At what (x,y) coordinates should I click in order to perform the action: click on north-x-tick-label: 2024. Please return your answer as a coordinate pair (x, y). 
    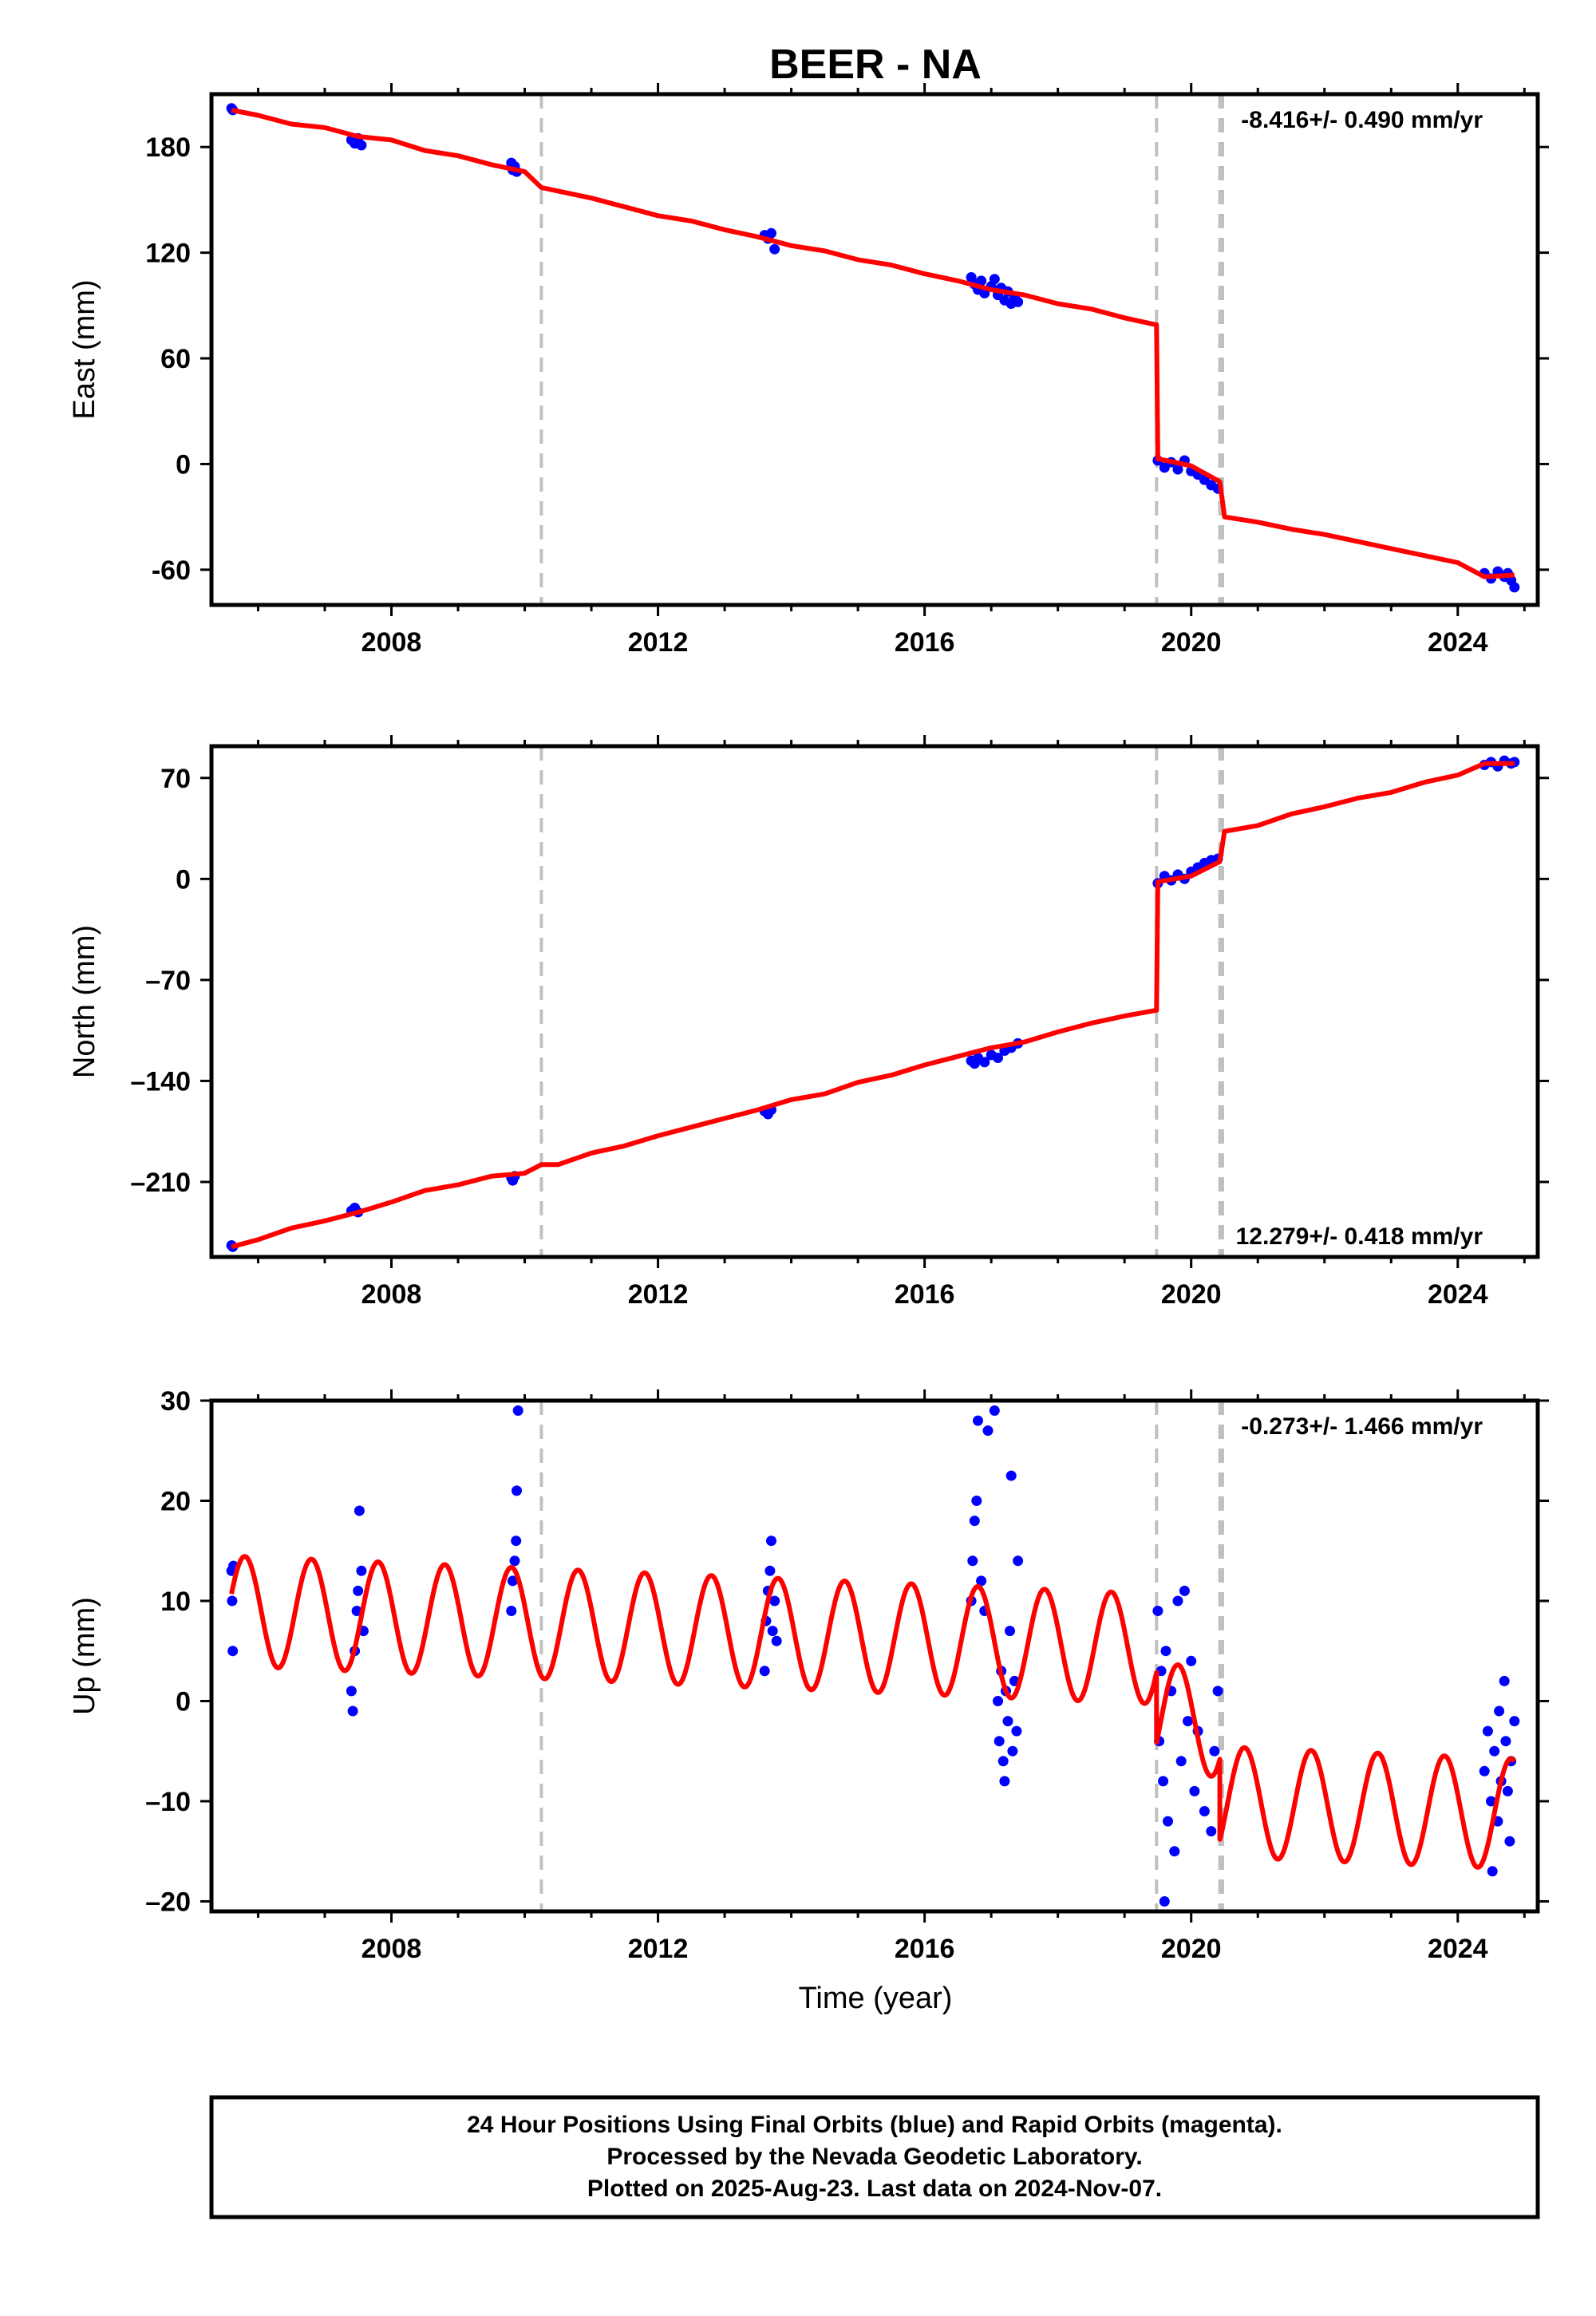
    Looking at the image, I should click on (1458, 1294).